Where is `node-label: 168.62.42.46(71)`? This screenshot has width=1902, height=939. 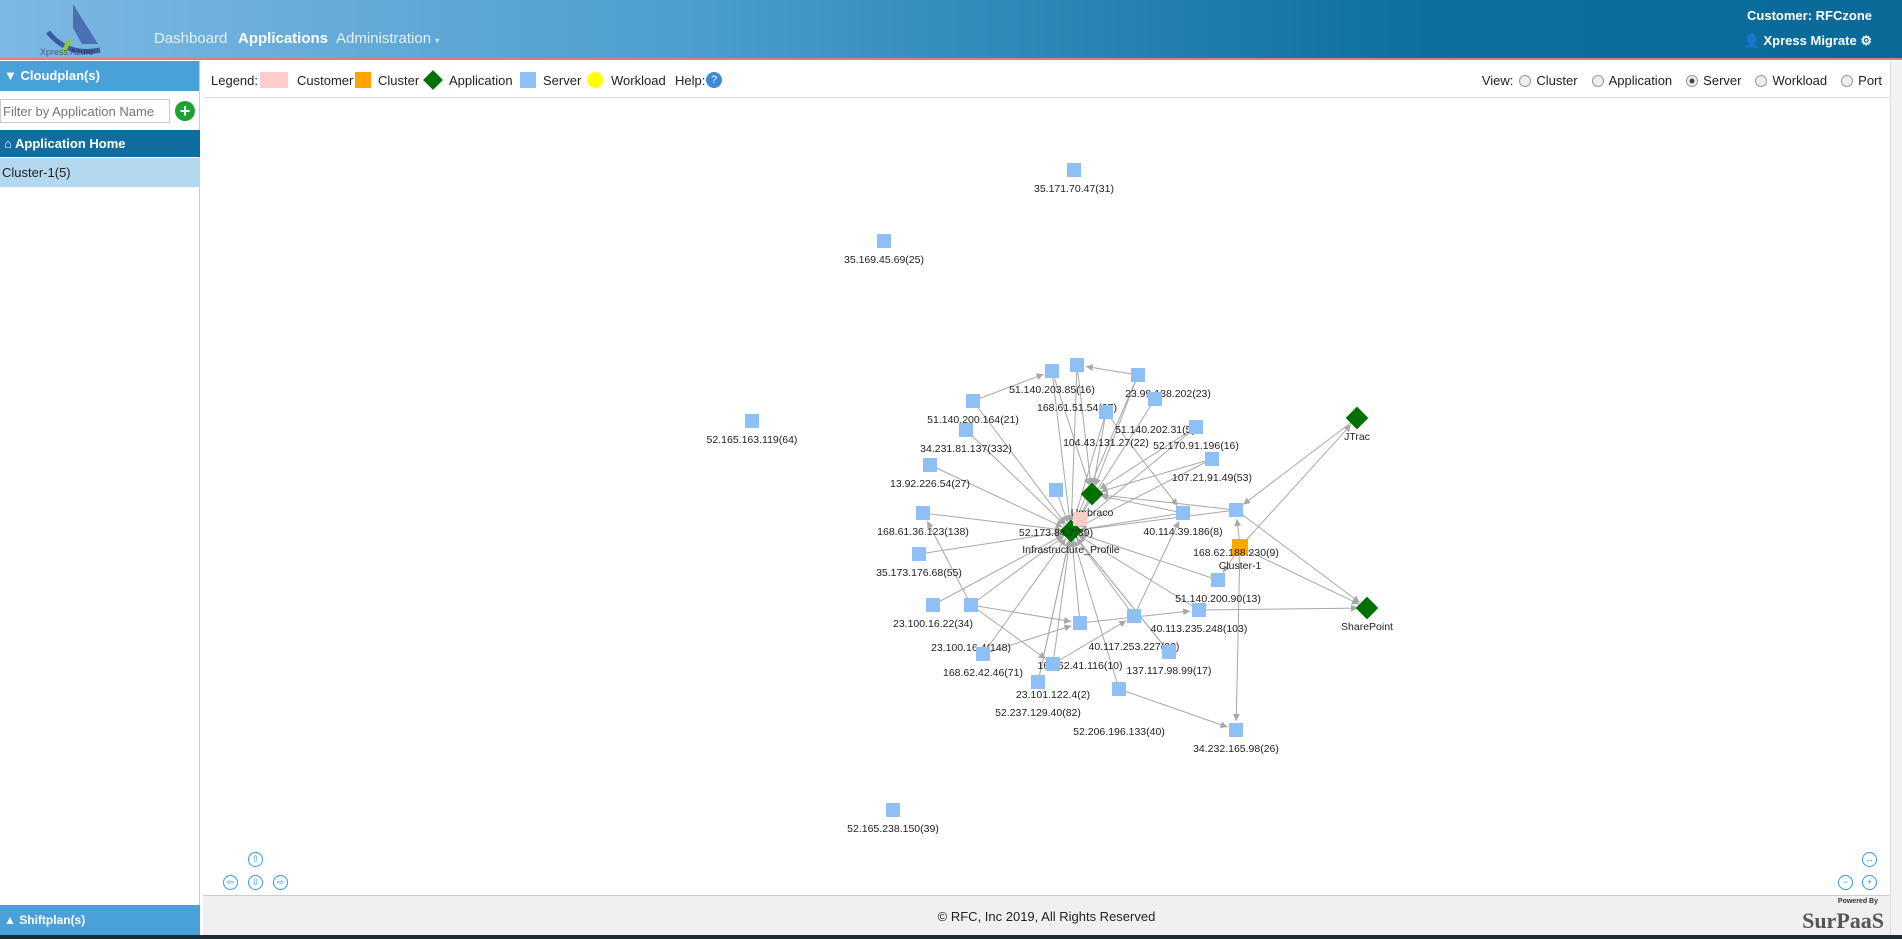
node-label: 168.62.42.46(71) is located at coordinates (983, 673).